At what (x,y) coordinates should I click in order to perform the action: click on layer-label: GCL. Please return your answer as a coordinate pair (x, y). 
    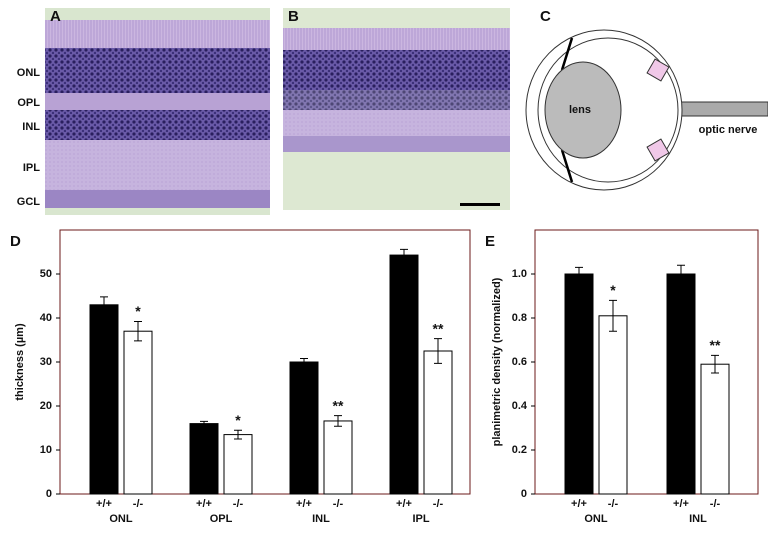
    Looking at the image, I should click on (29, 202).